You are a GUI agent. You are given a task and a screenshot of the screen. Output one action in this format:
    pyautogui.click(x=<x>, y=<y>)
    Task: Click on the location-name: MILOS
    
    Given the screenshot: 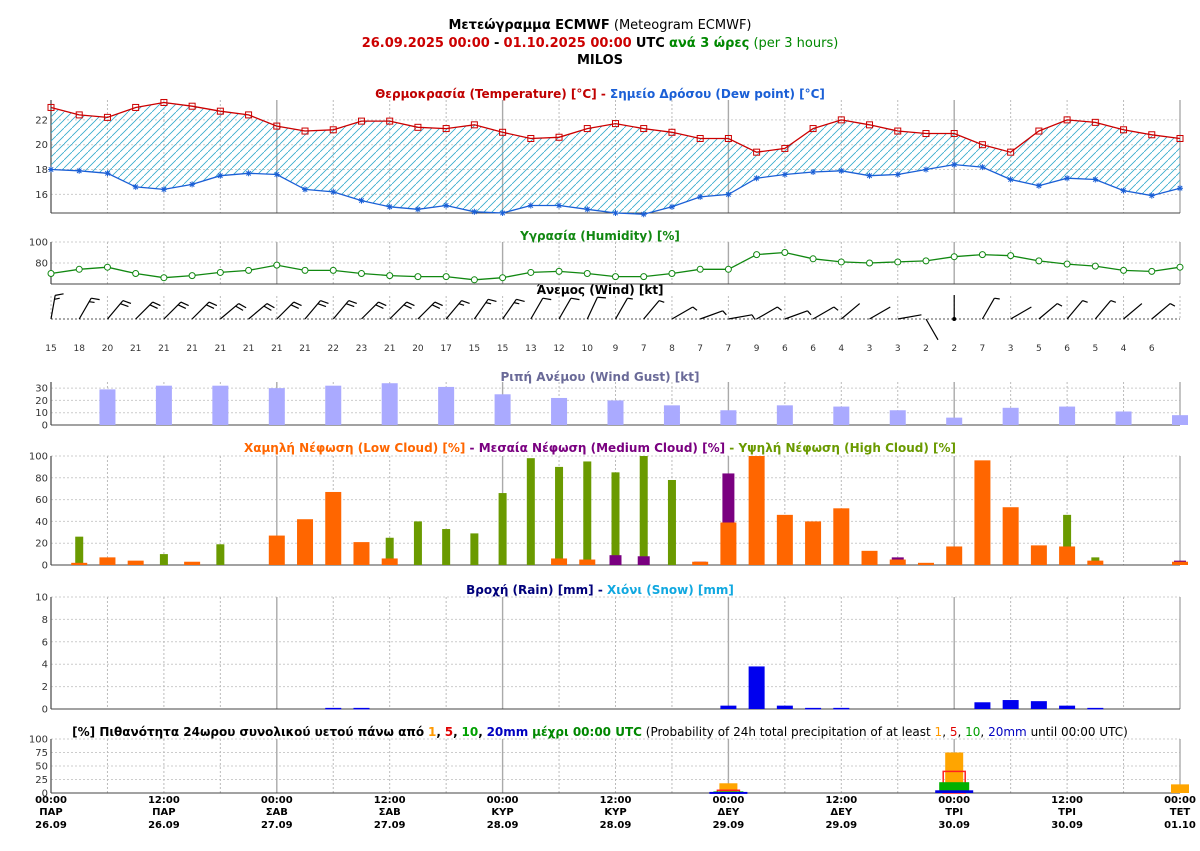 What is the action you would take?
    pyautogui.click(x=599, y=60)
    